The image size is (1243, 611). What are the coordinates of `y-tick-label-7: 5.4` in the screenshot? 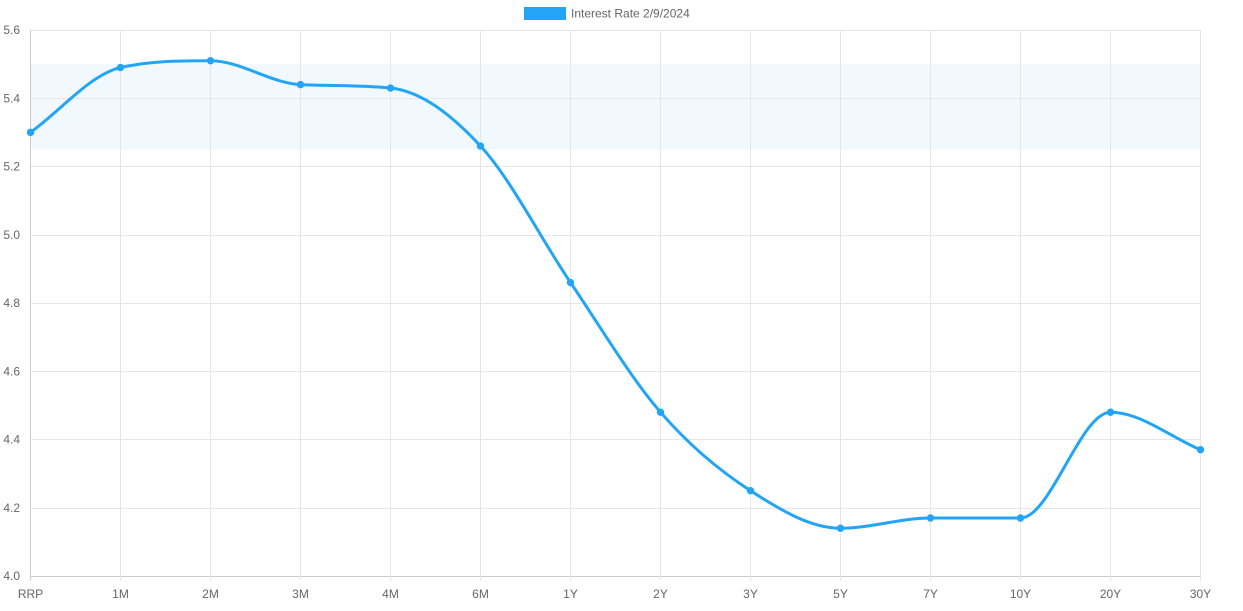 It's located at (11, 98).